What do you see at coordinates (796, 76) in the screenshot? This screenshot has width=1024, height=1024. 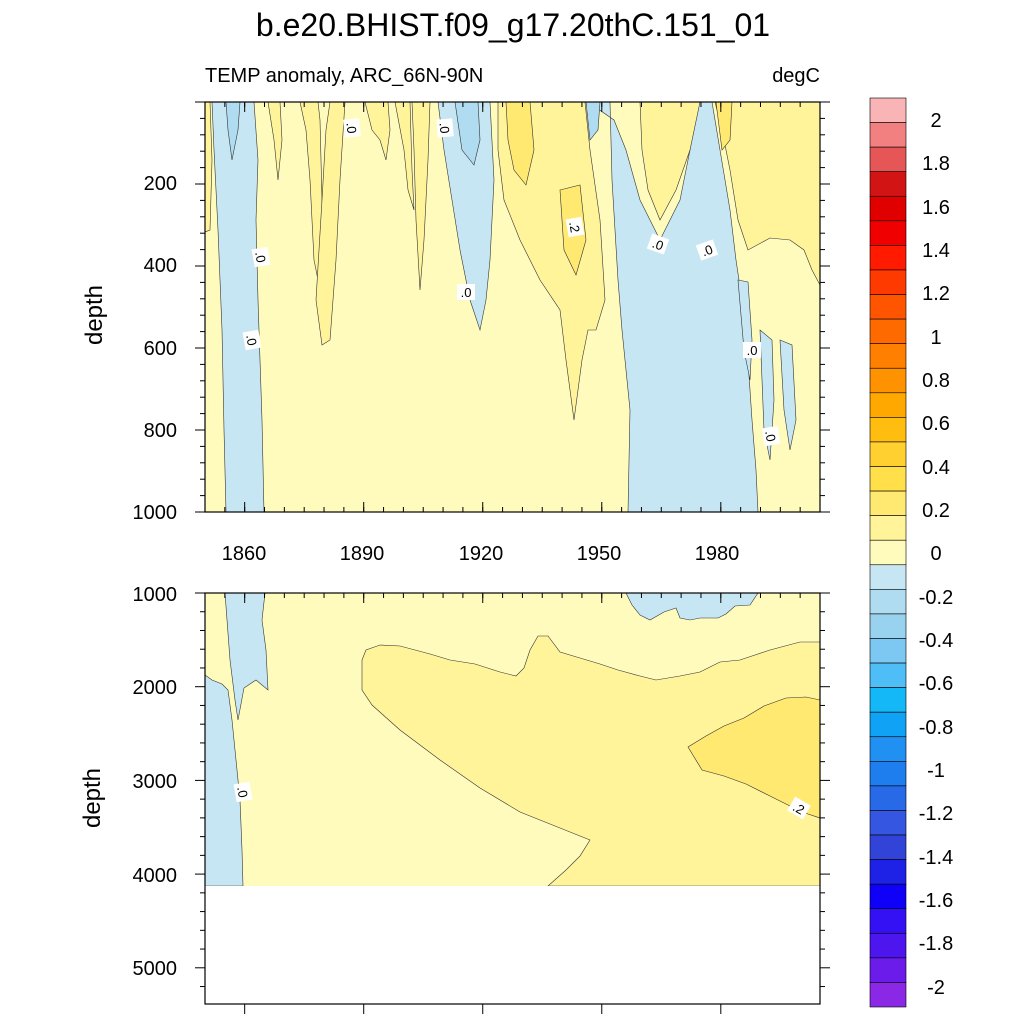 I see `chart-subtitle-right: degC` at bounding box center [796, 76].